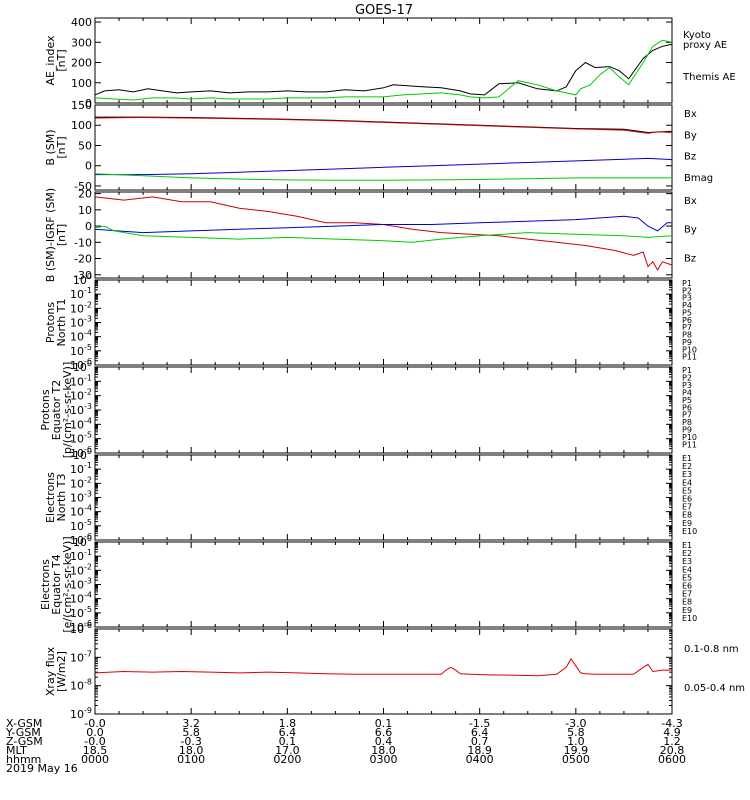 The width and height of the screenshot is (750, 800). What do you see at coordinates (687, 415) in the screenshot?
I see `legend-entry: P7` at bounding box center [687, 415].